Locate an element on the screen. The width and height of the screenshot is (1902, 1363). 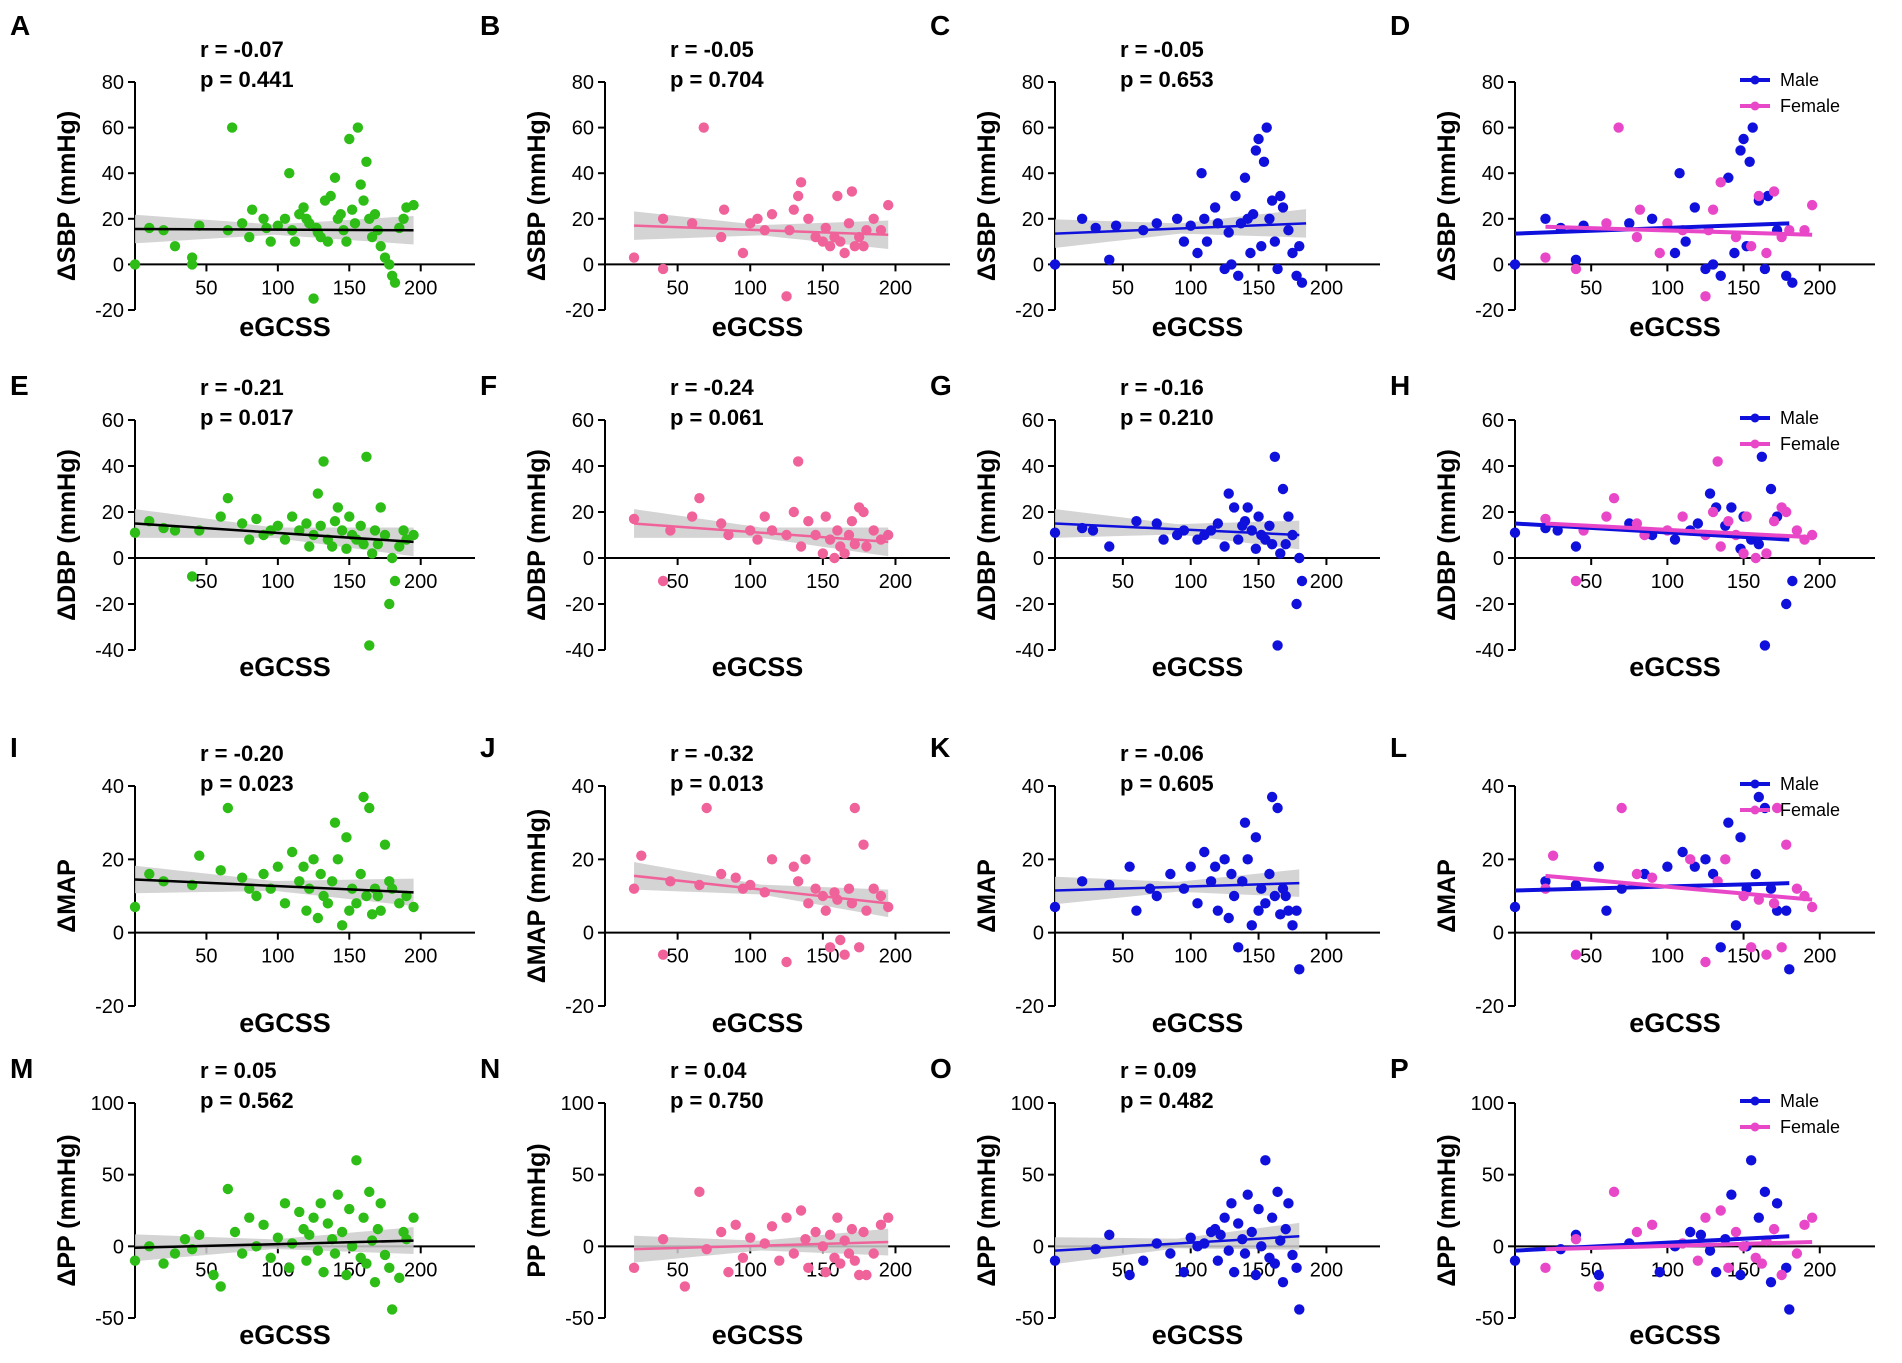
y-tick-label: -40 is located at coordinates (1489, 651).